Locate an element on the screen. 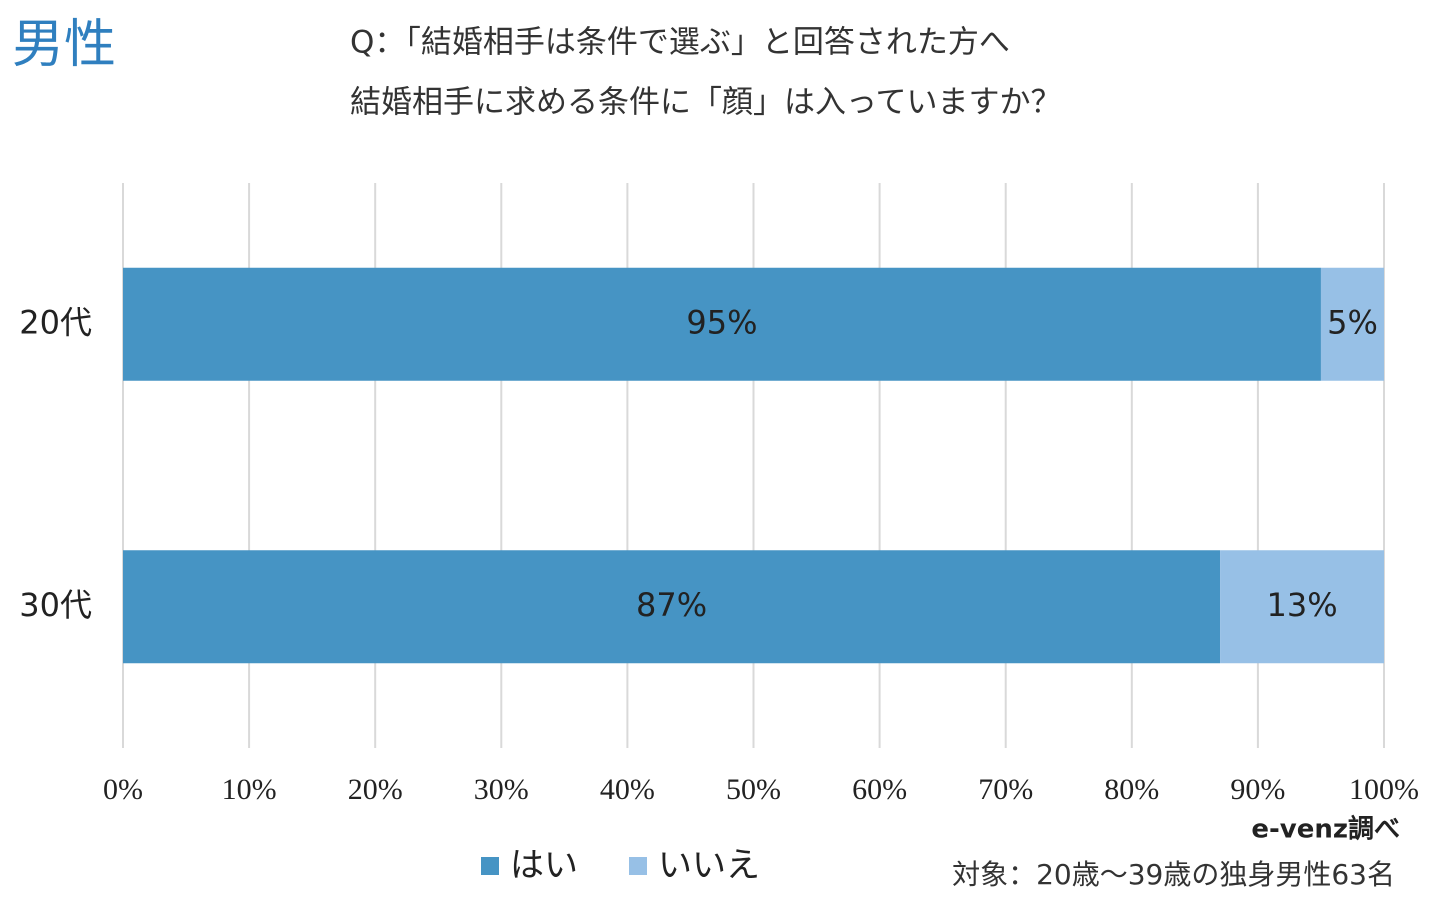 The width and height of the screenshot is (1442, 916). data-label: 13% is located at coordinates (1301, 605).